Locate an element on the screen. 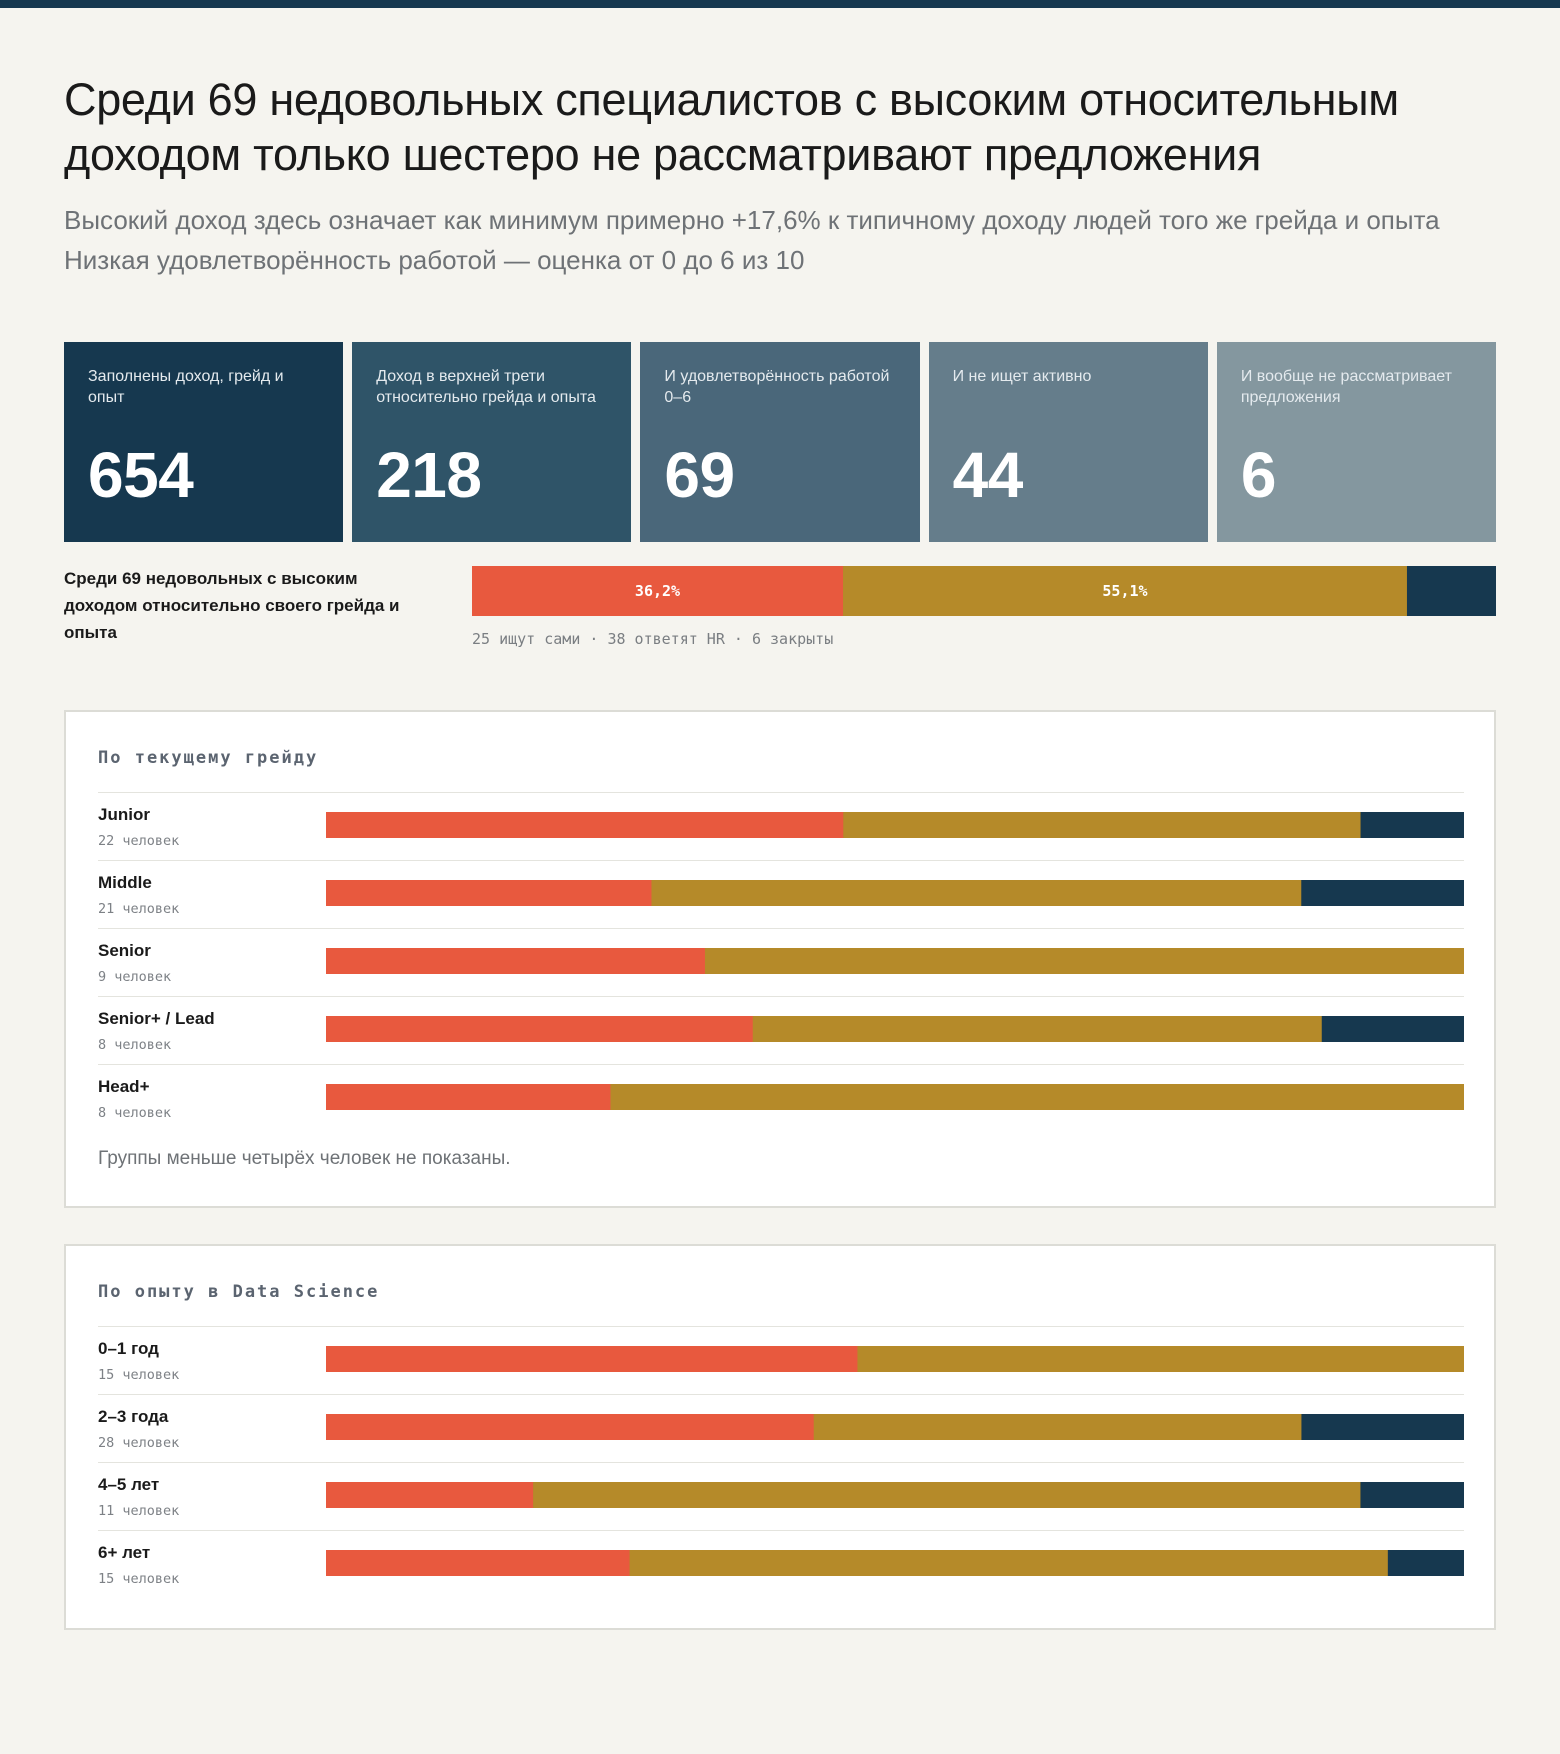  grade-row: Junior 22 человек is located at coordinates (781, 826).